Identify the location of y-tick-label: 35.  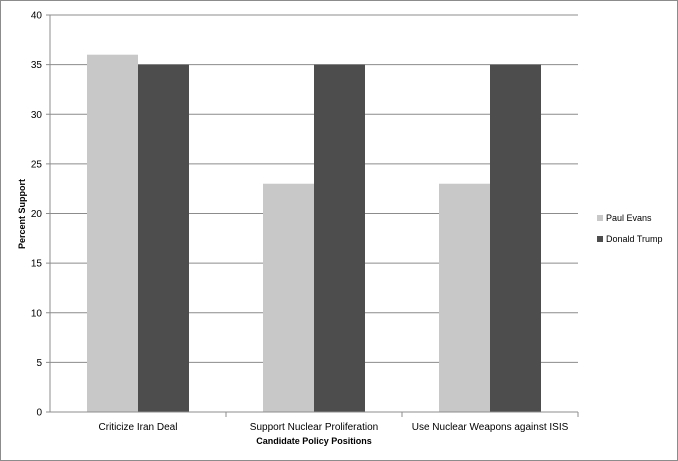
(37, 65).